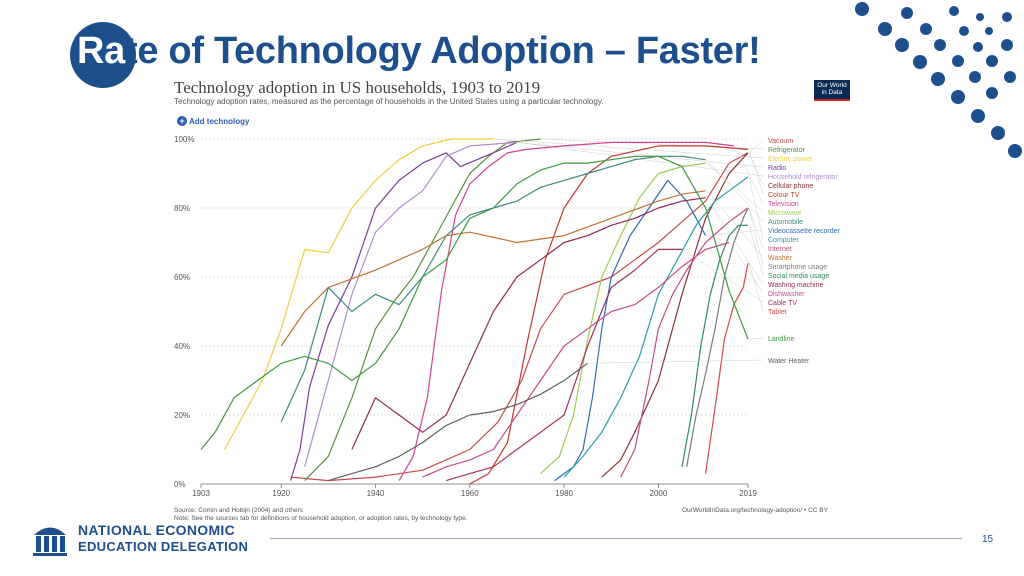 The width and height of the screenshot is (1024, 576). What do you see at coordinates (804, 231) in the screenshot?
I see `legend-entry: Videocassette recorder` at bounding box center [804, 231].